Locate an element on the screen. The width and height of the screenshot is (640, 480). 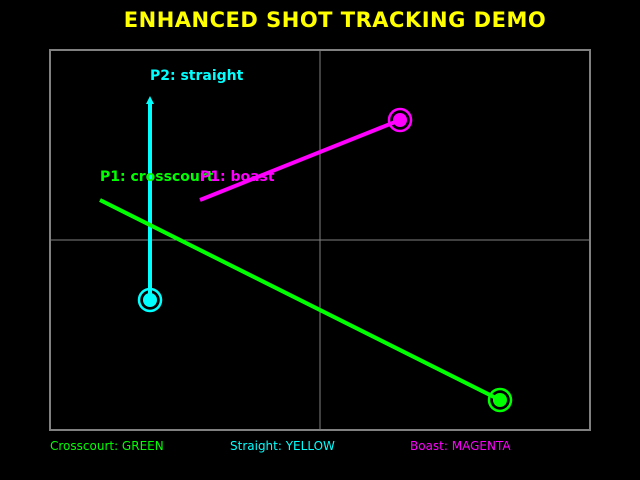
shot-p1-boast-ball is located at coordinates (400, 120).